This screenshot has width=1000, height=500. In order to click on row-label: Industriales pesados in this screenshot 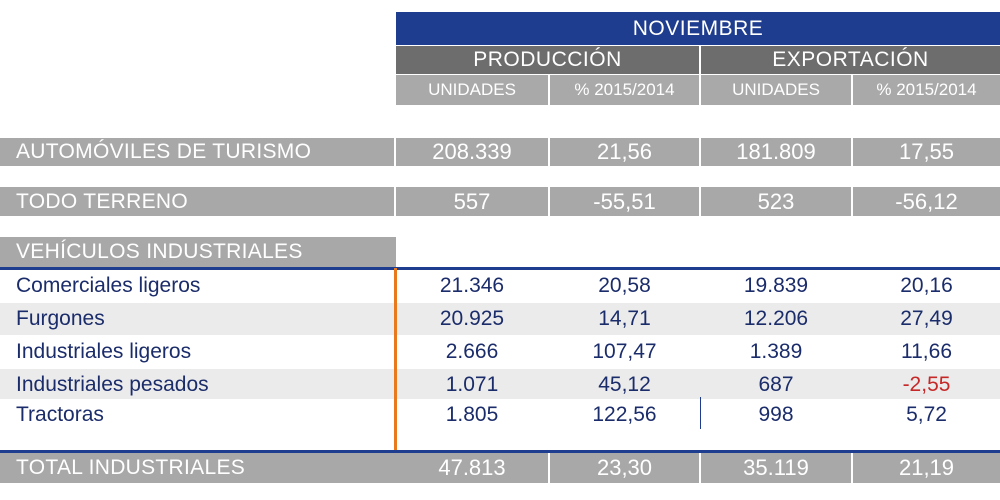, I will do `click(112, 384)`.